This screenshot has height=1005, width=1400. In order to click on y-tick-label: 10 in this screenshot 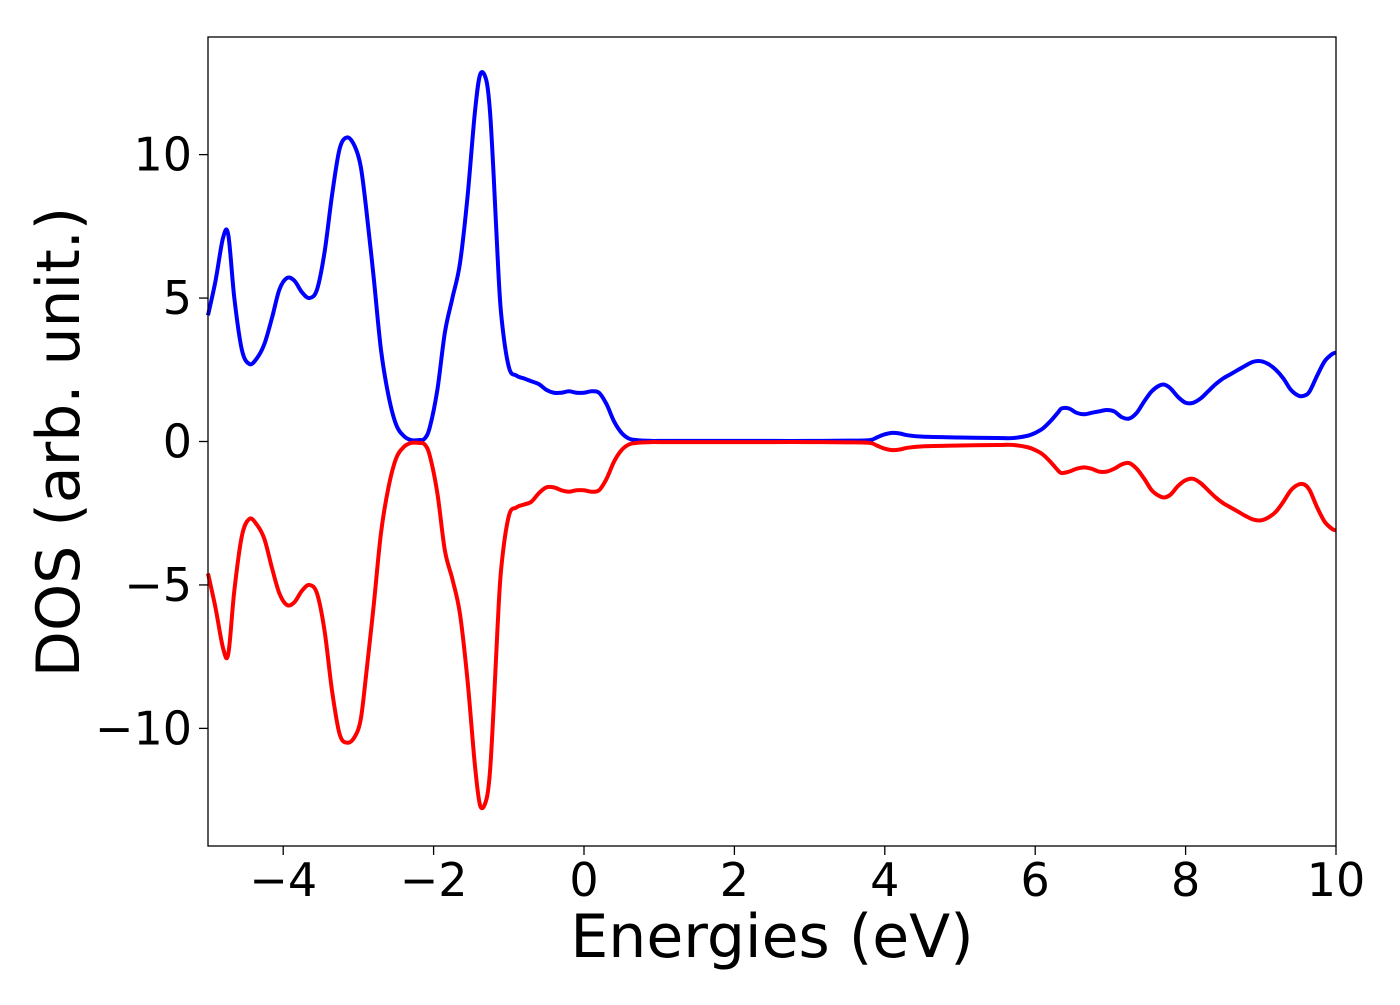, I will do `click(162, 155)`.